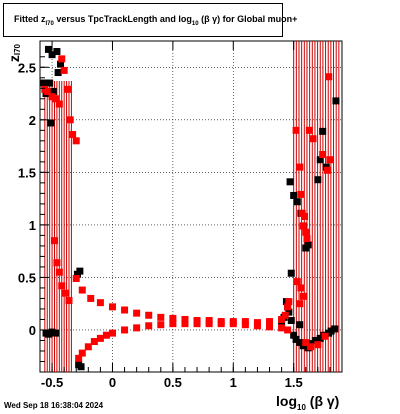 Image resolution: width=400 pixels, height=414 pixels. I want to click on y-tick-label: 2.5, so click(27, 67).